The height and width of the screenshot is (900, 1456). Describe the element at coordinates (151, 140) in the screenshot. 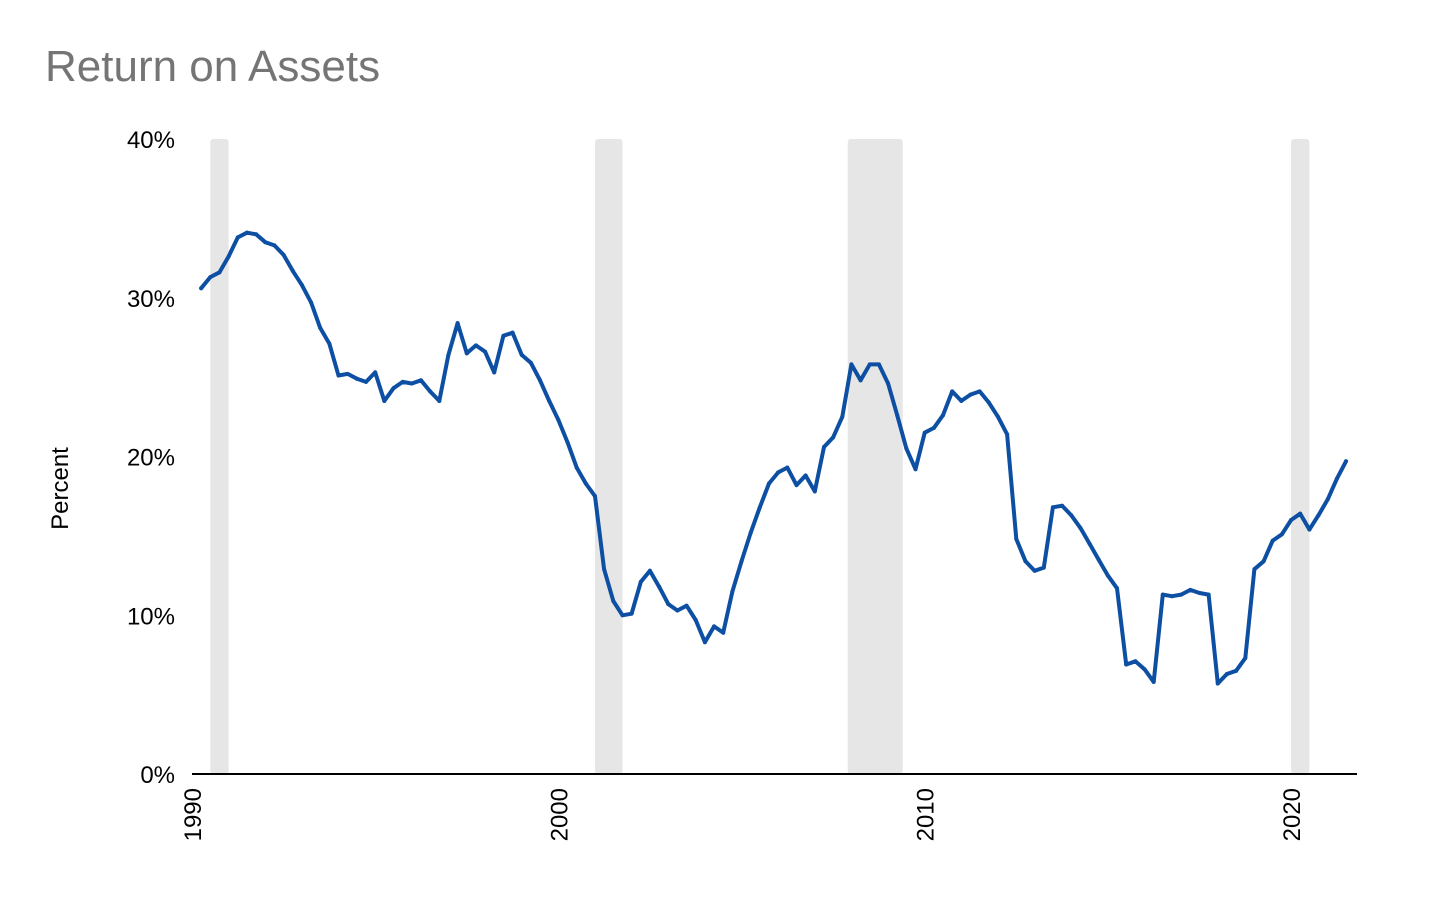

I see `y-tick-label: 40%` at that location.